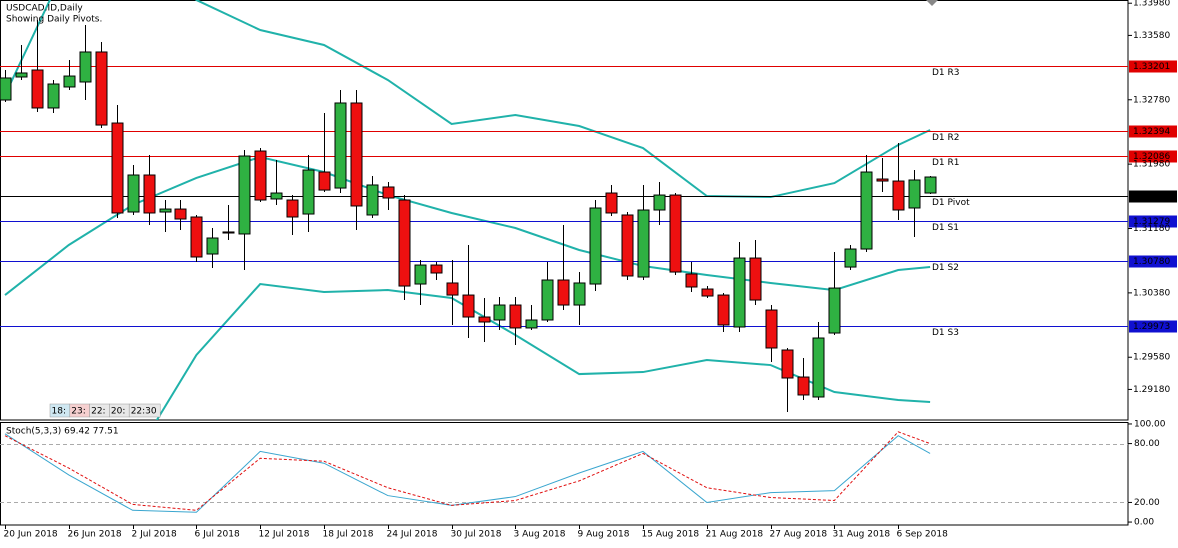  I want to click on x-tick-label: 9 Aug 2018, so click(604, 535).